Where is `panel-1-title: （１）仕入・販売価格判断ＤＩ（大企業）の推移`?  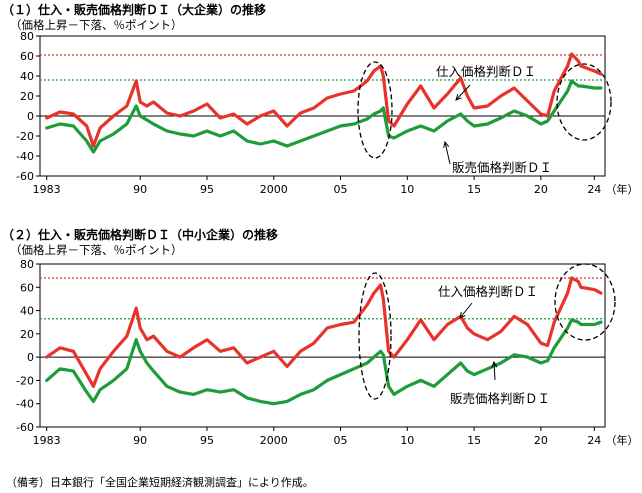 panel-1-title: （１）仕入・販売価格判断ＤＩ（大企業）の推移 is located at coordinates (134, 10).